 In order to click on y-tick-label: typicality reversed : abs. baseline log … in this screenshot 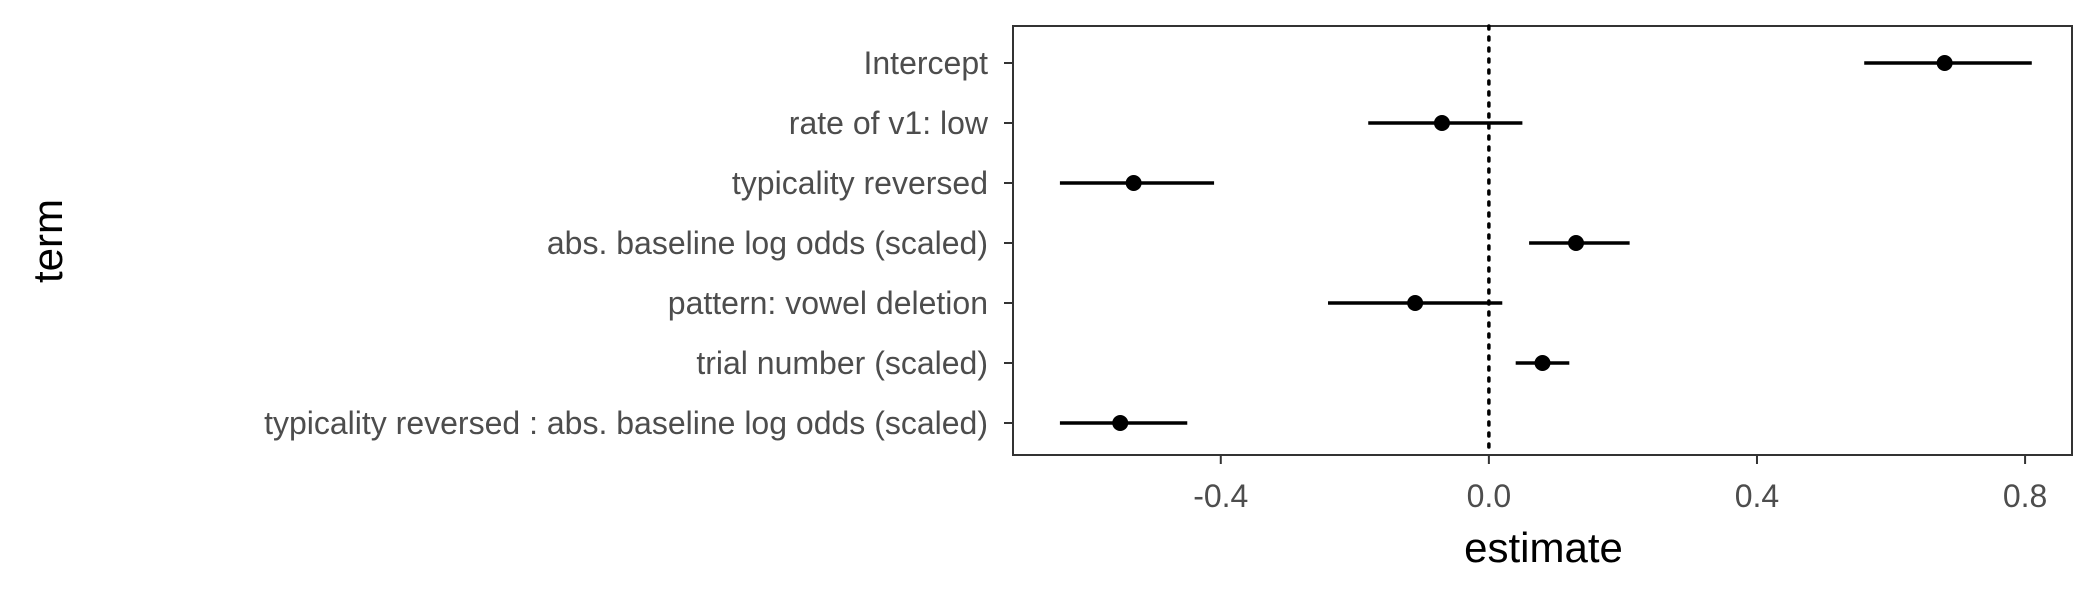, I will do `click(626, 423)`.